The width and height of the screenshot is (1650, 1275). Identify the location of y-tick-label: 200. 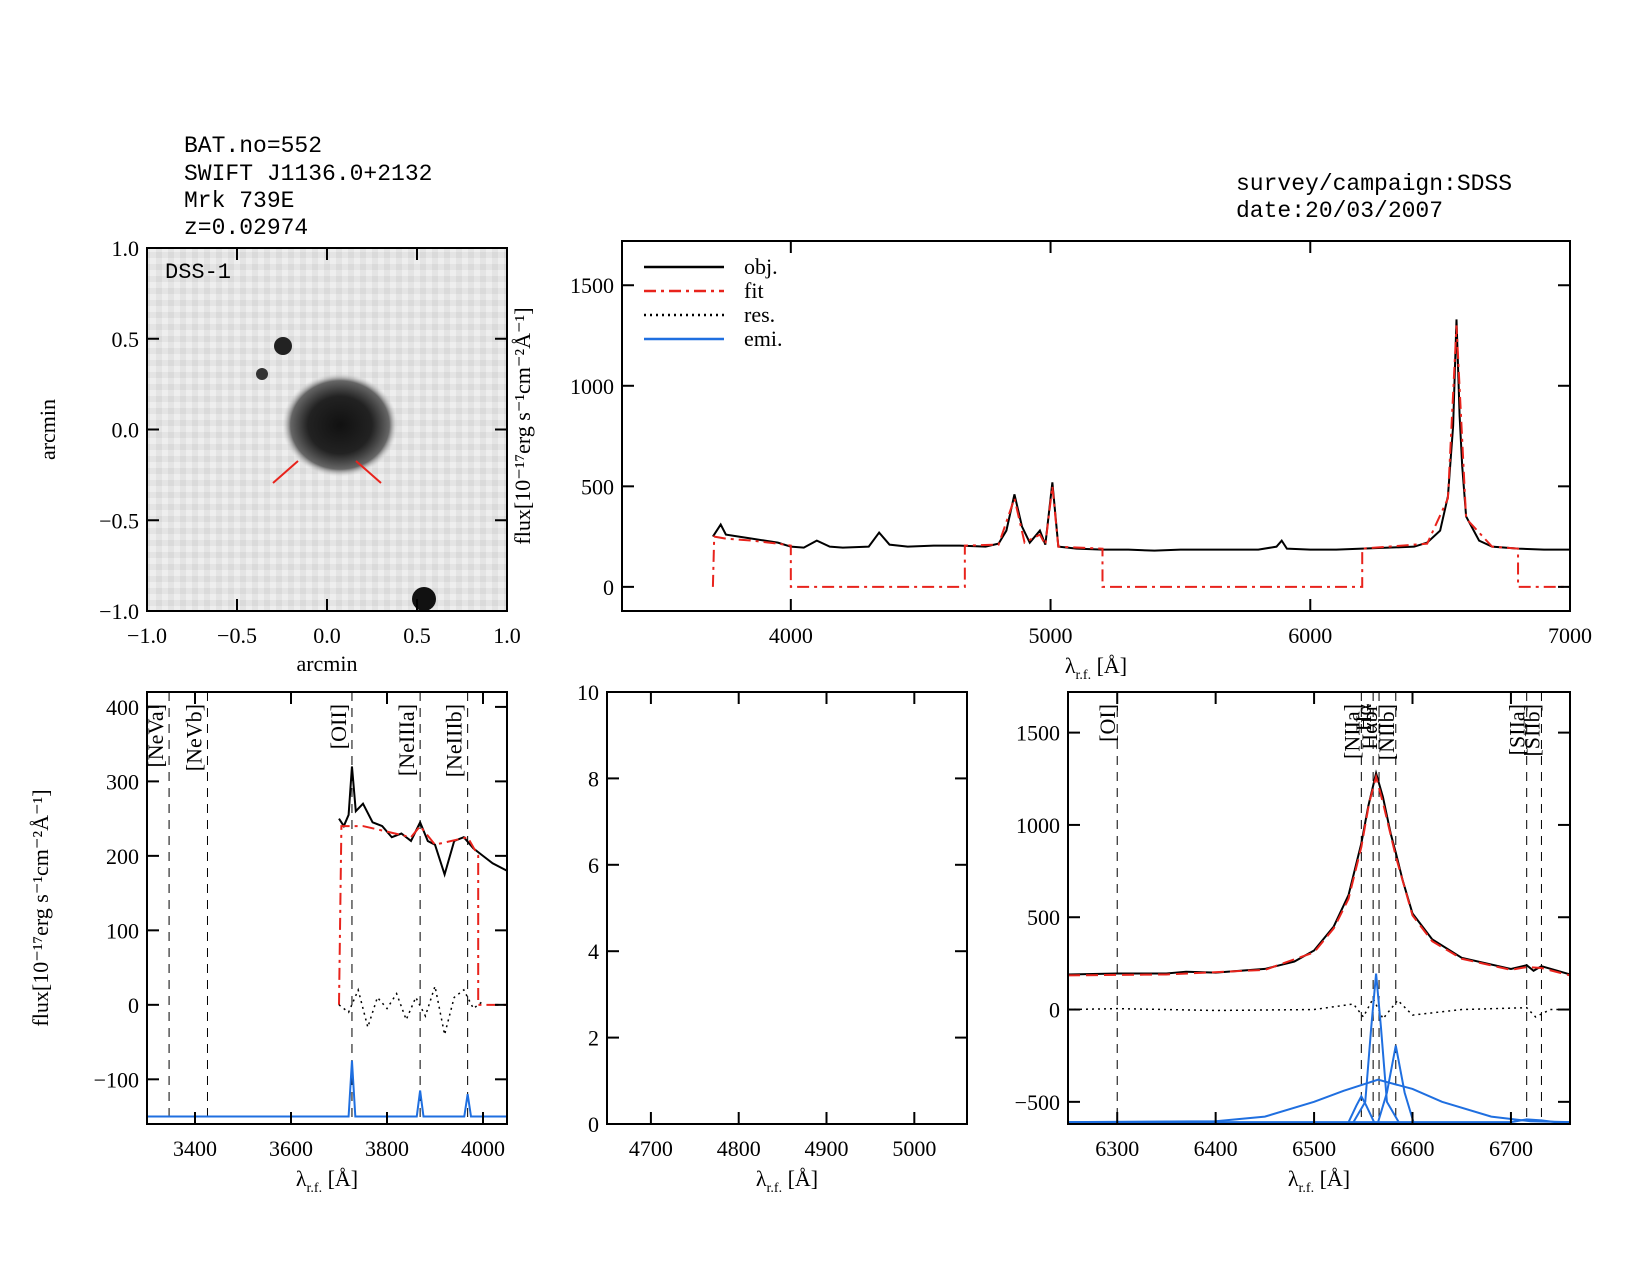
(122, 856).